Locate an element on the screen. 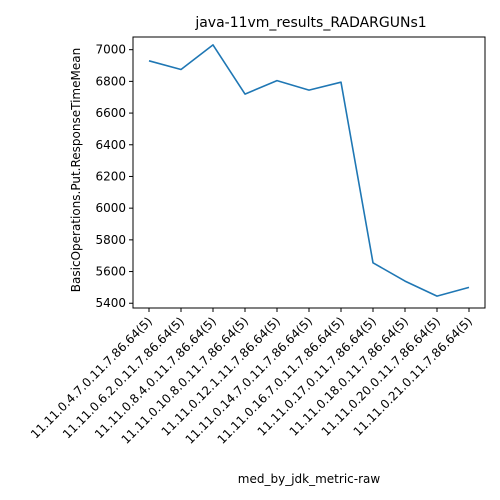 Image resolution: width=500 pixels, height=500 pixels. y-tick-label: 6800 is located at coordinates (110, 81).